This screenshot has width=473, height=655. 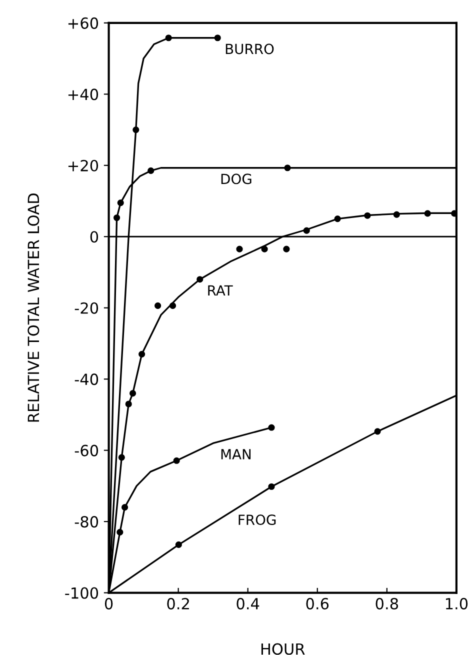 What do you see at coordinates (34, 308) in the screenshot?
I see `y-axis-title: RELATIVE TOTAL WATER LOAD` at bounding box center [34, 308].